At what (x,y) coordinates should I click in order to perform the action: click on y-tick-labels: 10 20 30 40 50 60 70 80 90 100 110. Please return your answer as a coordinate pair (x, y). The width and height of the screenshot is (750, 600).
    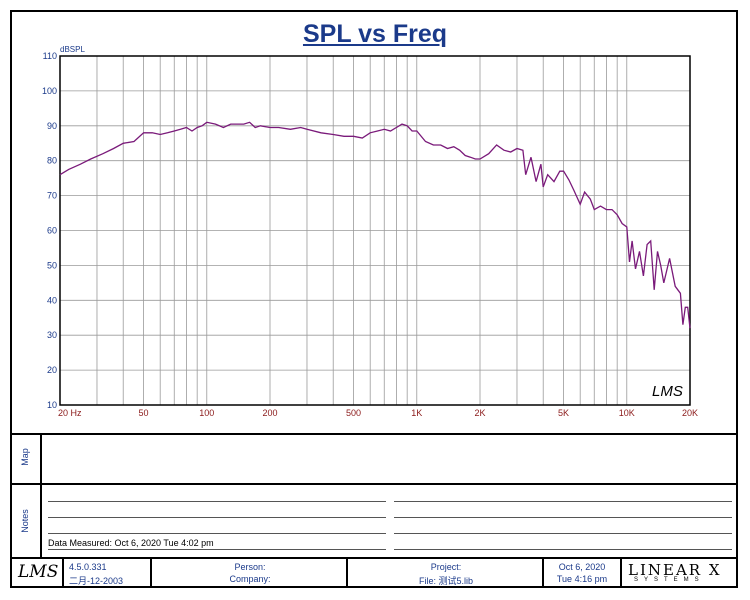
    Looking at the image, I should click on (49, 230).